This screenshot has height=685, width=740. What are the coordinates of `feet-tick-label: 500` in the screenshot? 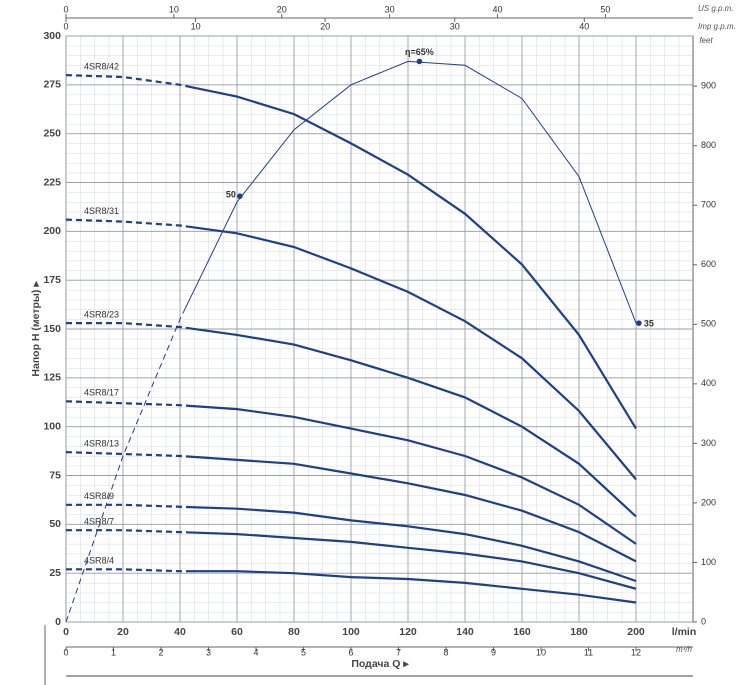 It's located at (708, 324).